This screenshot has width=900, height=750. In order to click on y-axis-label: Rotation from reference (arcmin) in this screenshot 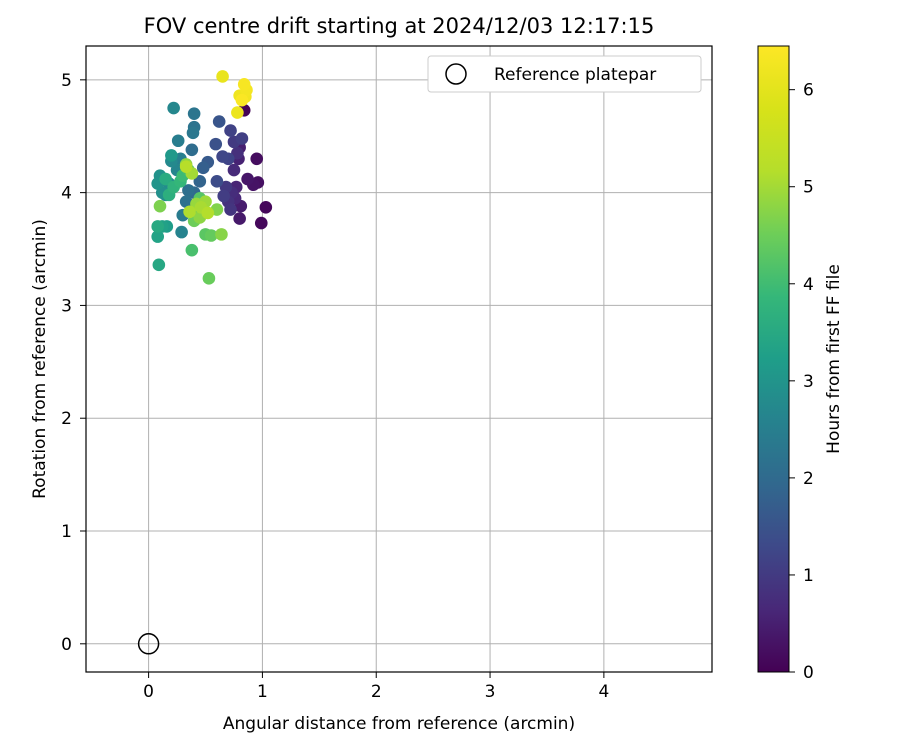, I will do `click(40, 359)`.